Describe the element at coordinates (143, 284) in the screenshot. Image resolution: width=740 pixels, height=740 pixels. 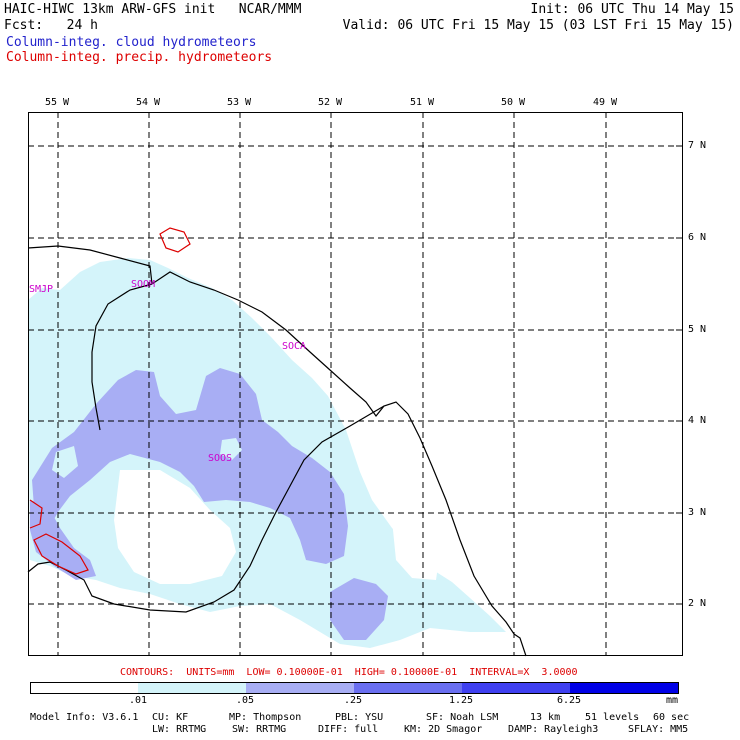
I see `station-label: SOOM` at that location.